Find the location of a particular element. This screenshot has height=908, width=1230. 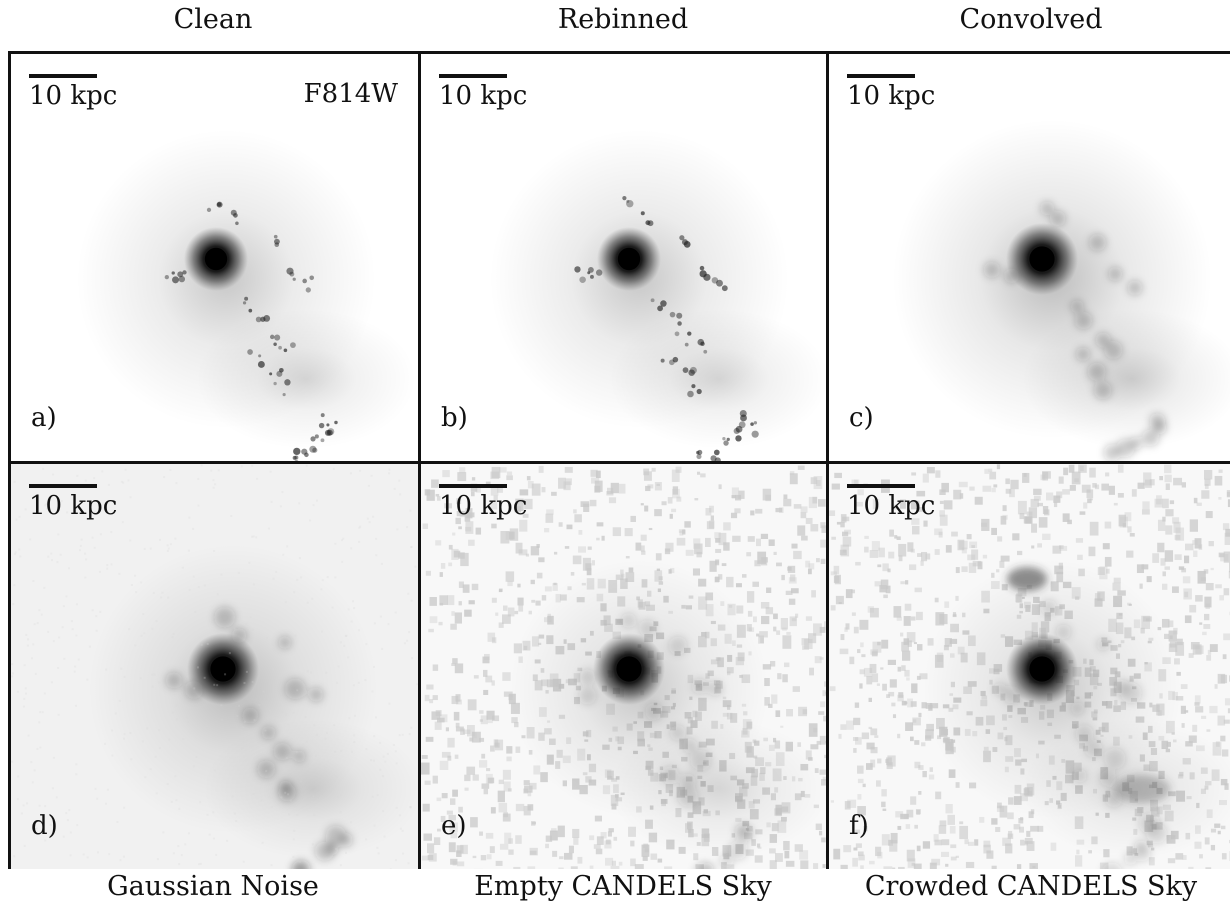

panel-a: 10 kpc F814W a) is located at coordinates (214, 257).